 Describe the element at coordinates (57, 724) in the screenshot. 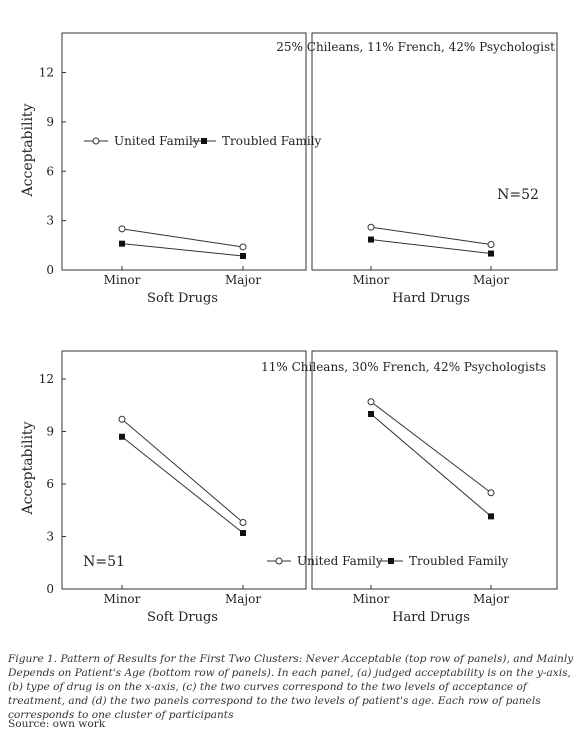

I see `source-note: Source: own work` at that location.